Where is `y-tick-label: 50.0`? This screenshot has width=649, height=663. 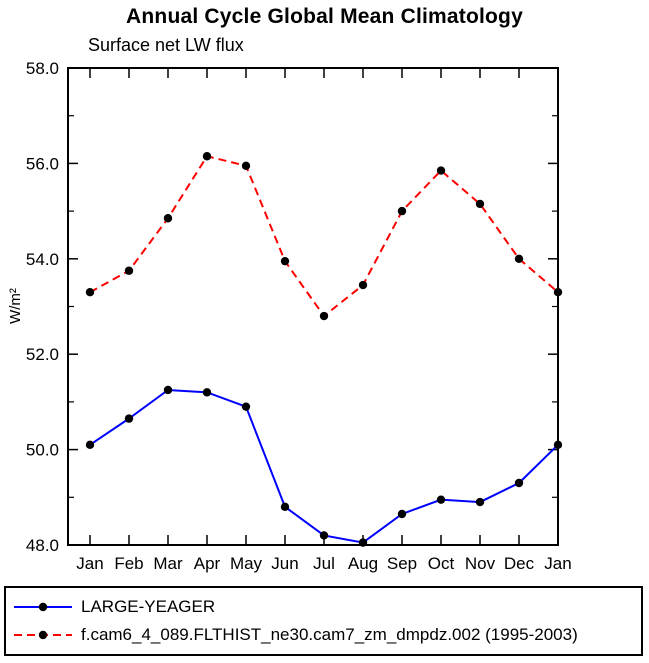
y-tick-label: 50.0 is located at coordinates (42, 450).